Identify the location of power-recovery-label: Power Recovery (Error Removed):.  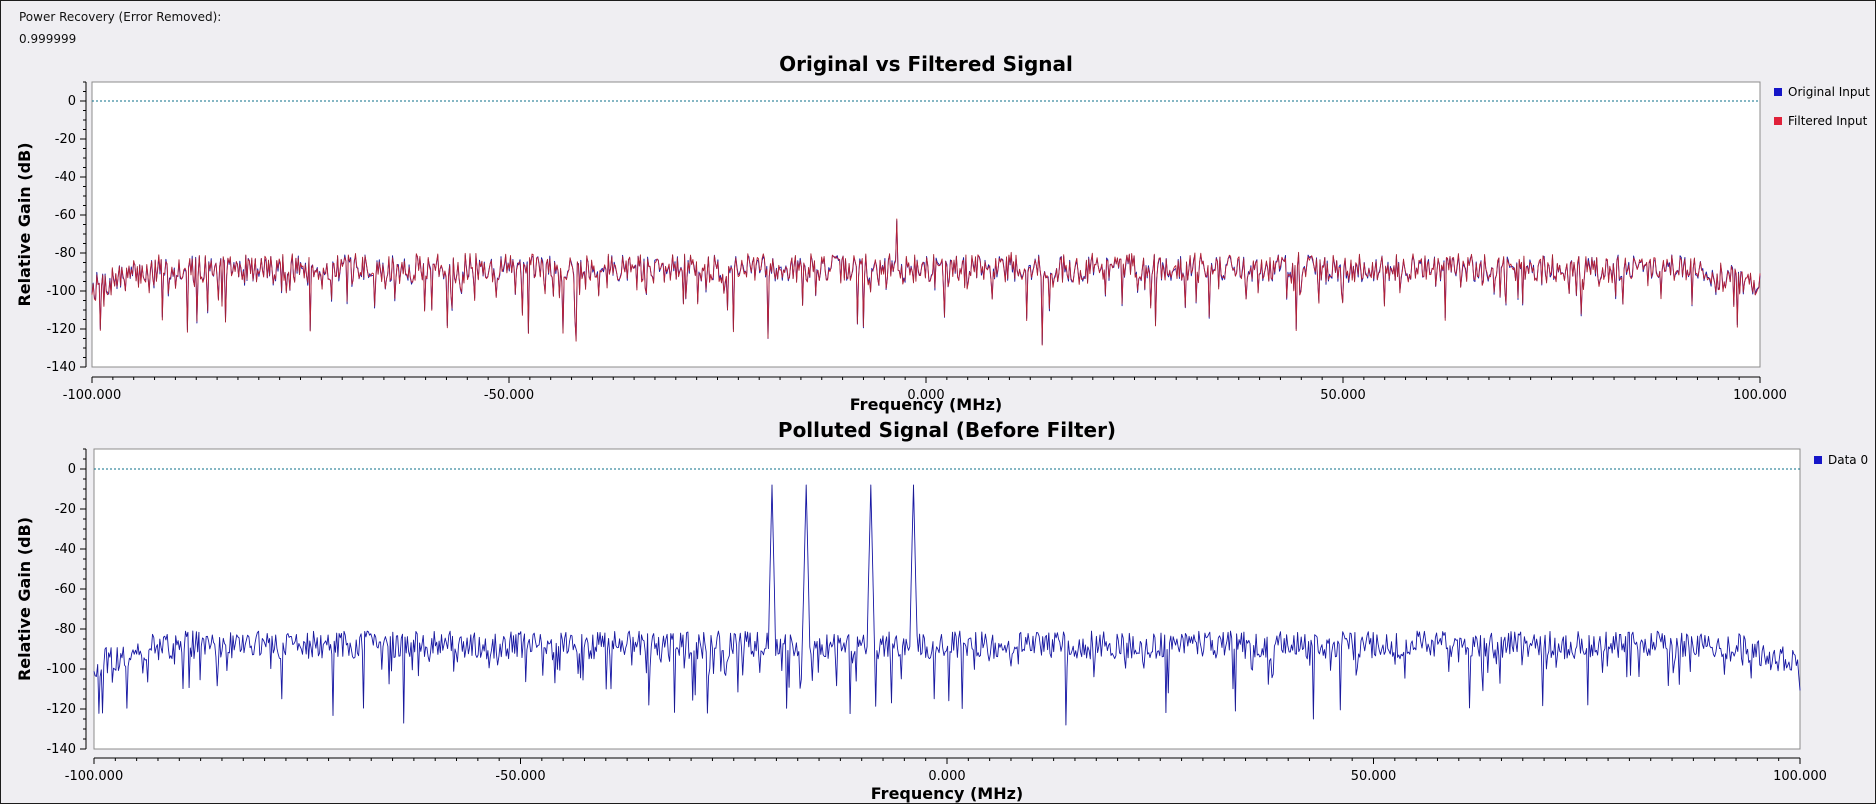
(120, 17).